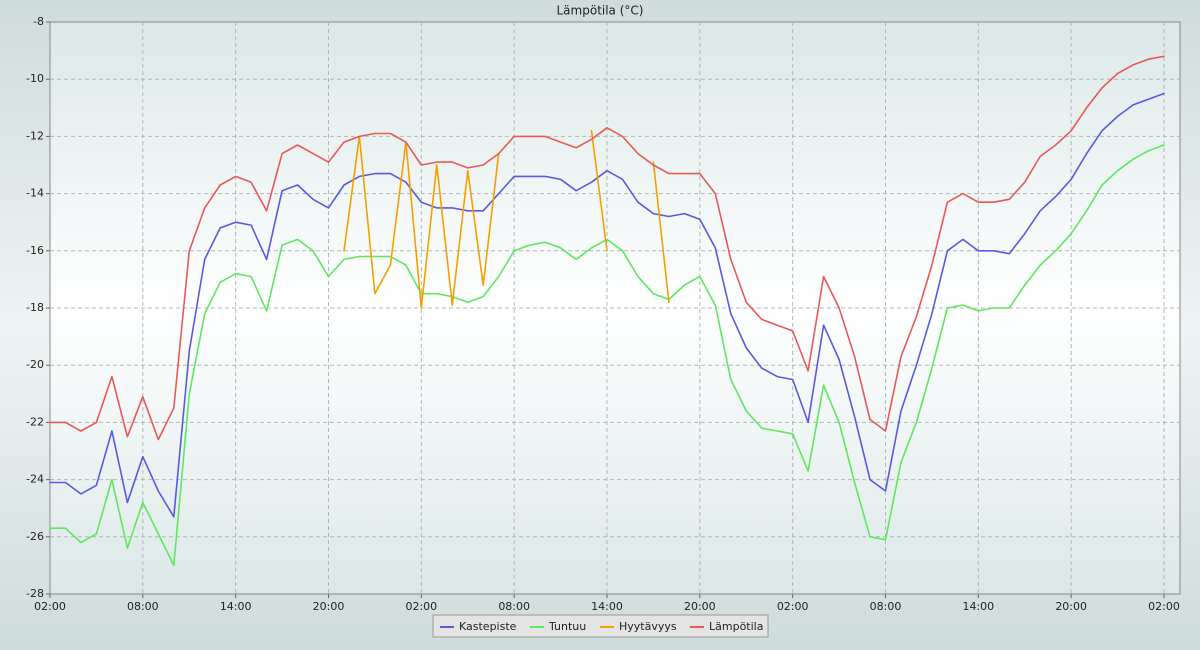 The height and width of the screenshot is (650, 1200). I want to click on y-tick-label: -10, so click(35, 78).